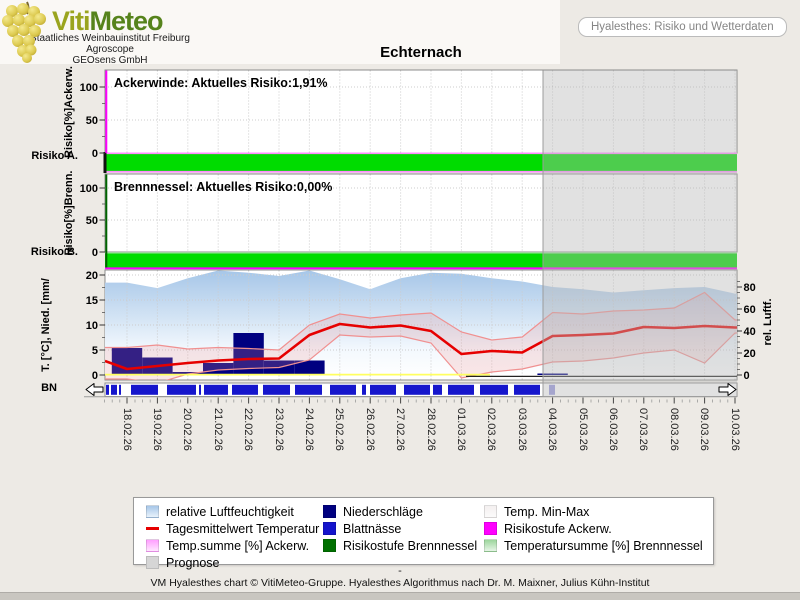  I want to click on station-title: Echternach, so click(421, 52).